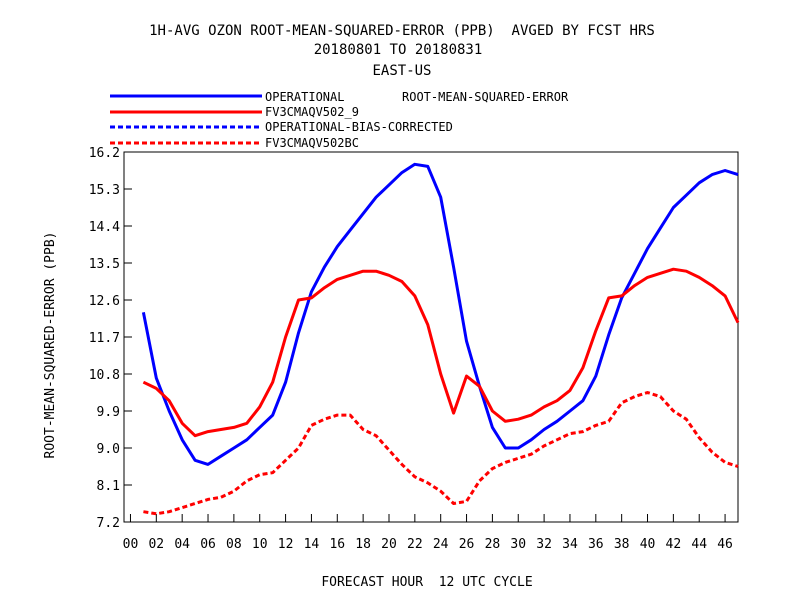 The height and width of the screenshot is (612, 792). What do you see at coordinates (622, 544) in the screenshot?
I see `x-tick-label: 38` at bounding box center [622, 544].